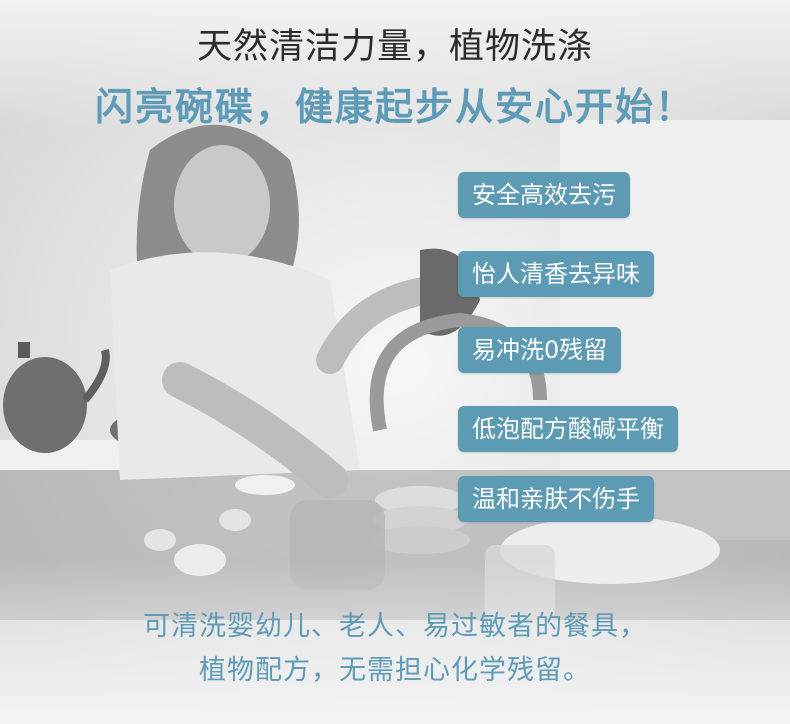 The image size is (790, 724). I want to click on feature-tag: 怡人清香去异味, so click(556, 274).